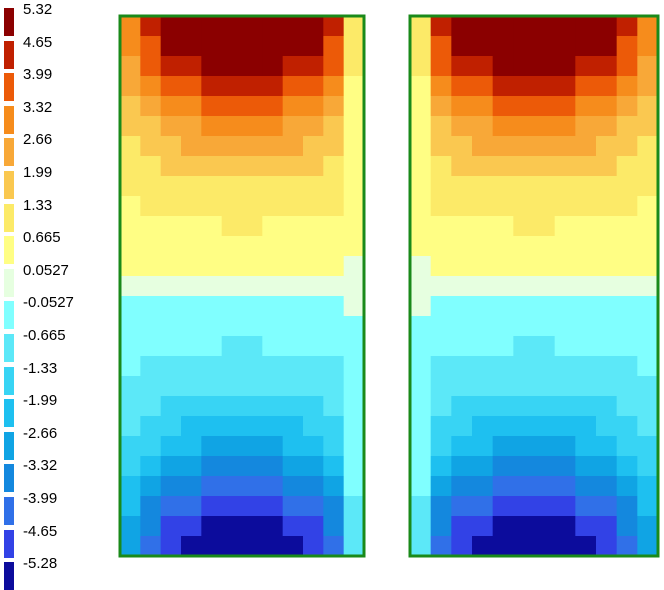 The height and width of the screenshot is (590, 664). I want to click on colorbar-tick-label: -0.0527, so click(48, 303).